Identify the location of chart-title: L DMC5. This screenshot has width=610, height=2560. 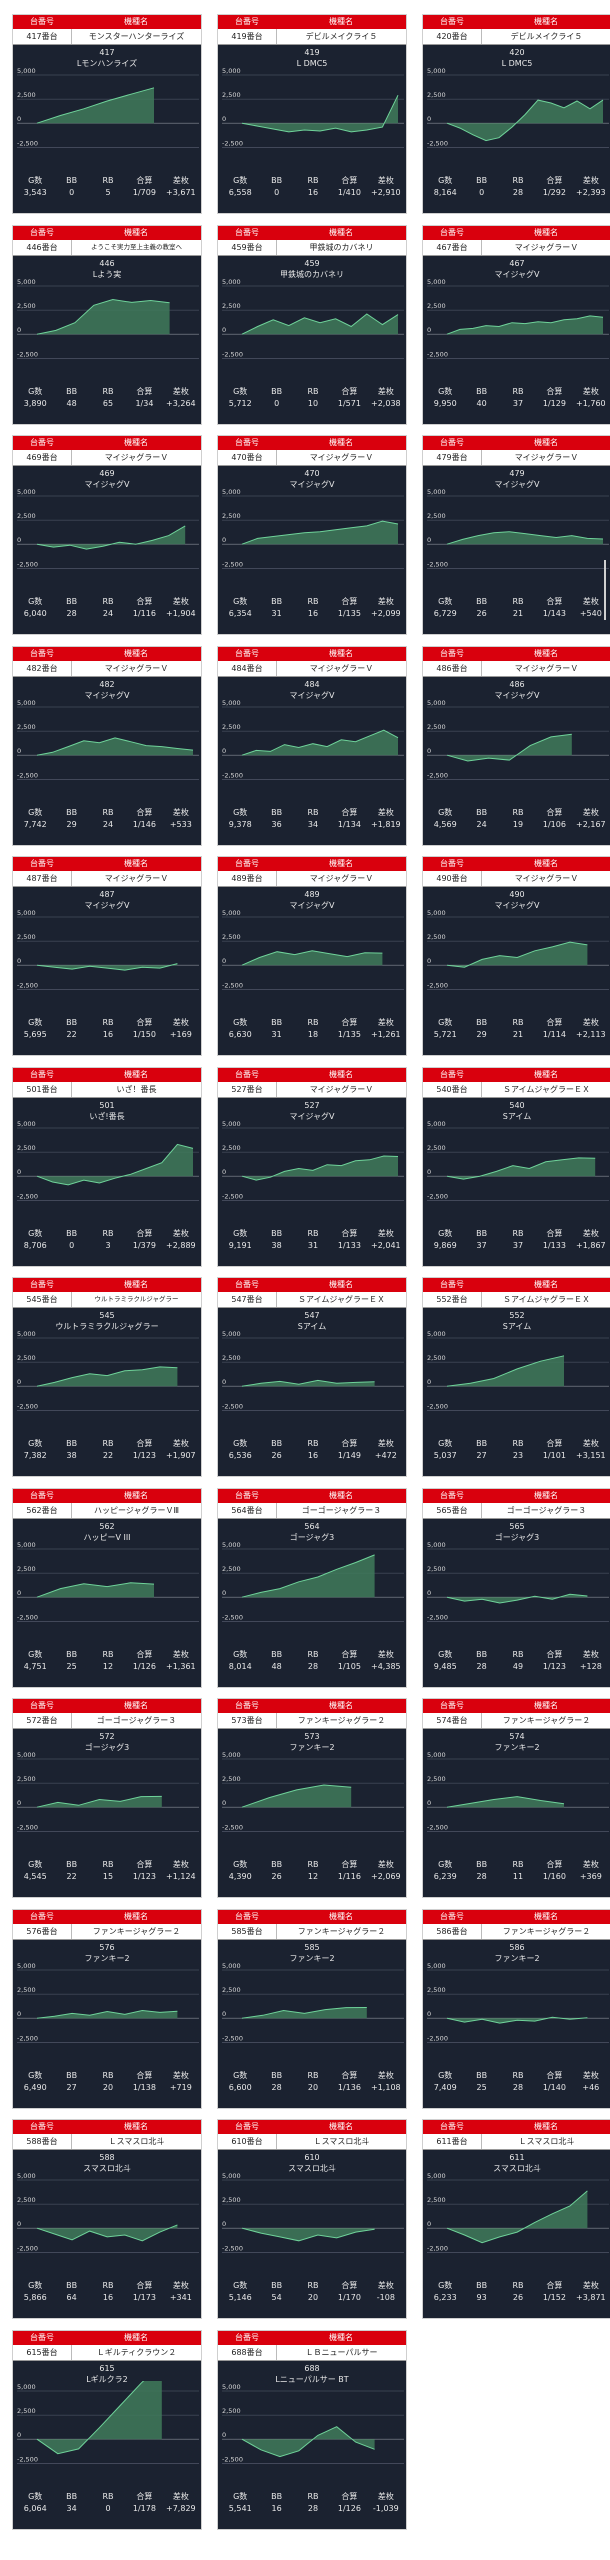
(312, 63).